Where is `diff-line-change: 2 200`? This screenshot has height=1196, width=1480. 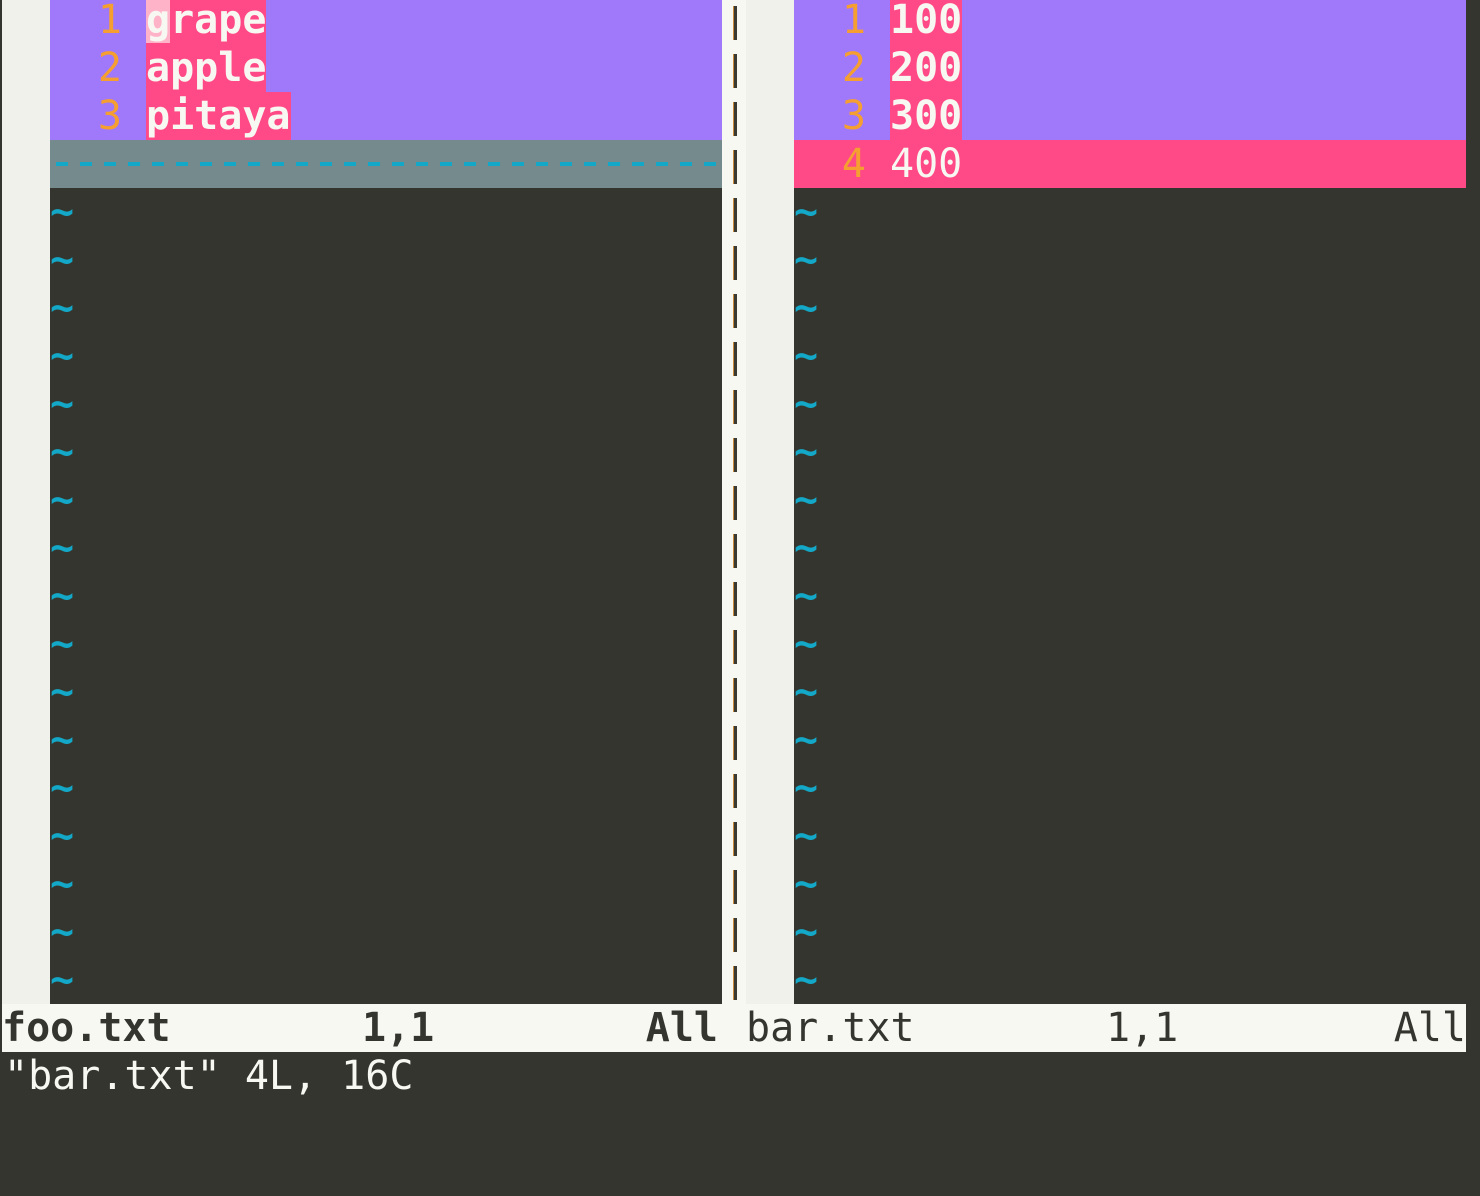
diff-line-change: 2 200 is located at coordinates (1130, 68).